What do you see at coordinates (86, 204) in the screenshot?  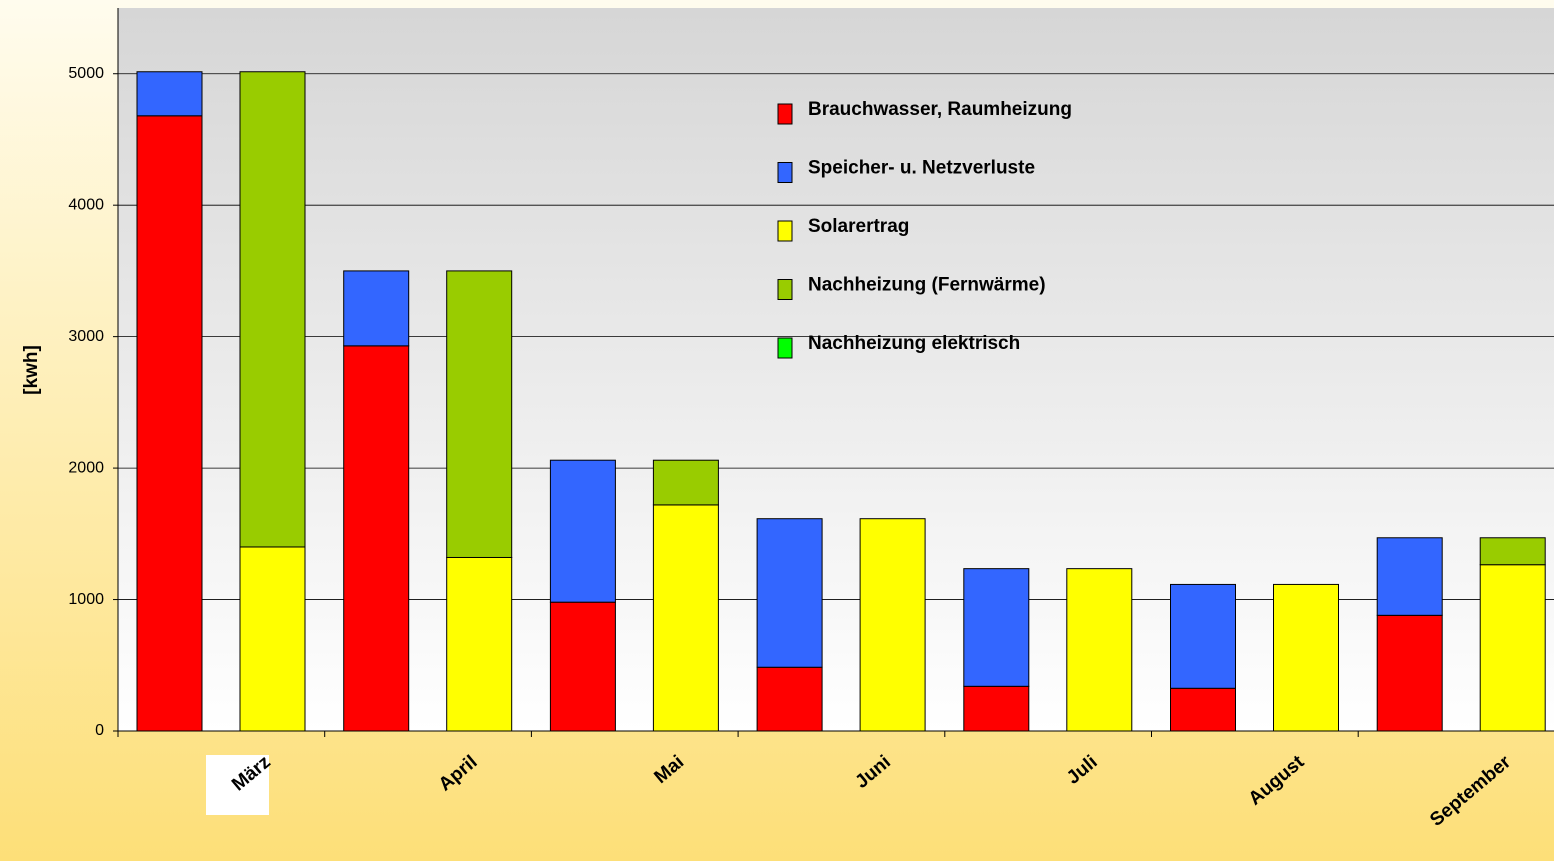 I see `y-tick-label: 4000` at bounding box center [86, 204].